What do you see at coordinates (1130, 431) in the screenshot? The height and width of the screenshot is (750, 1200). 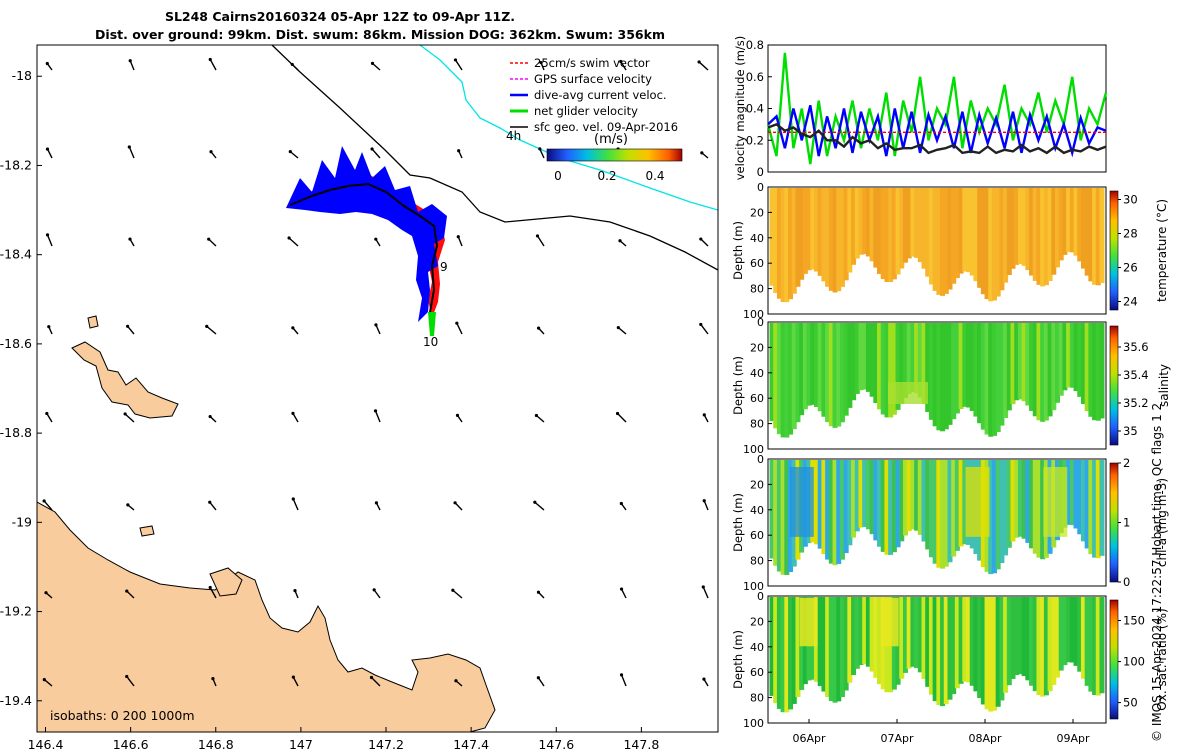 I see `colorbar-tick-label: 35` at bounding box center [1130, 431].